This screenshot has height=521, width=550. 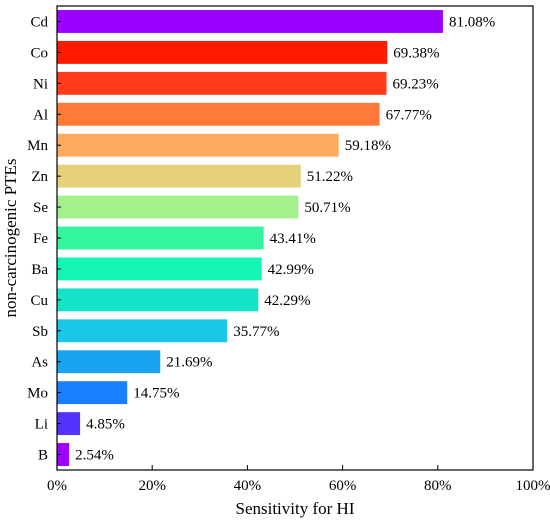 I want to click on bar-b, so click(x=63, y=454).